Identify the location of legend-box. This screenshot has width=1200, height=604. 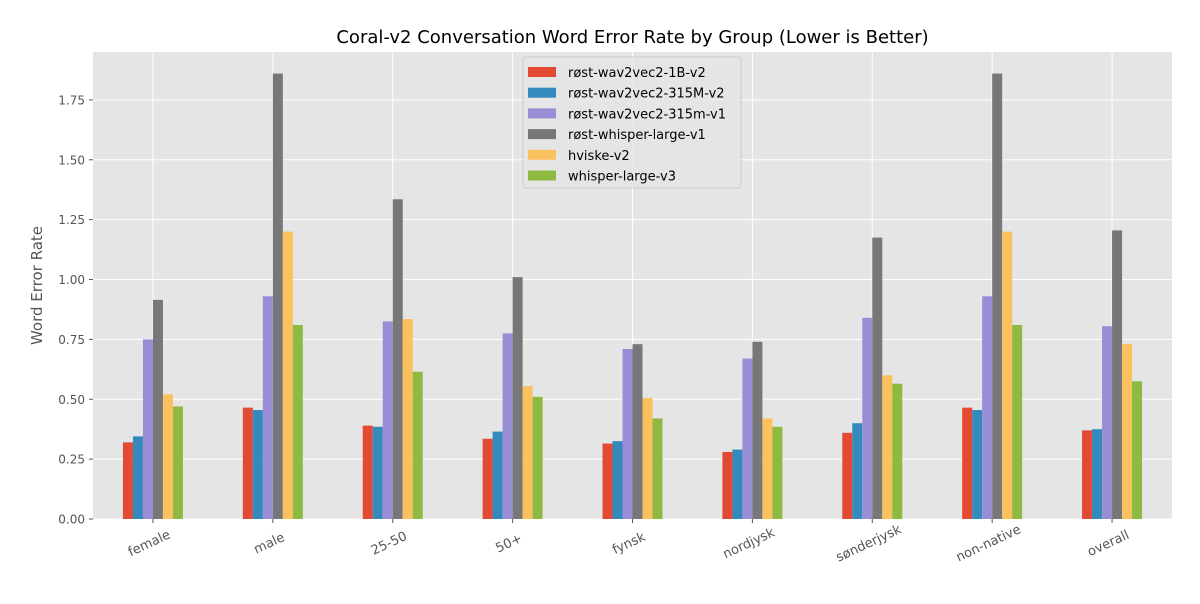
(632, 122).